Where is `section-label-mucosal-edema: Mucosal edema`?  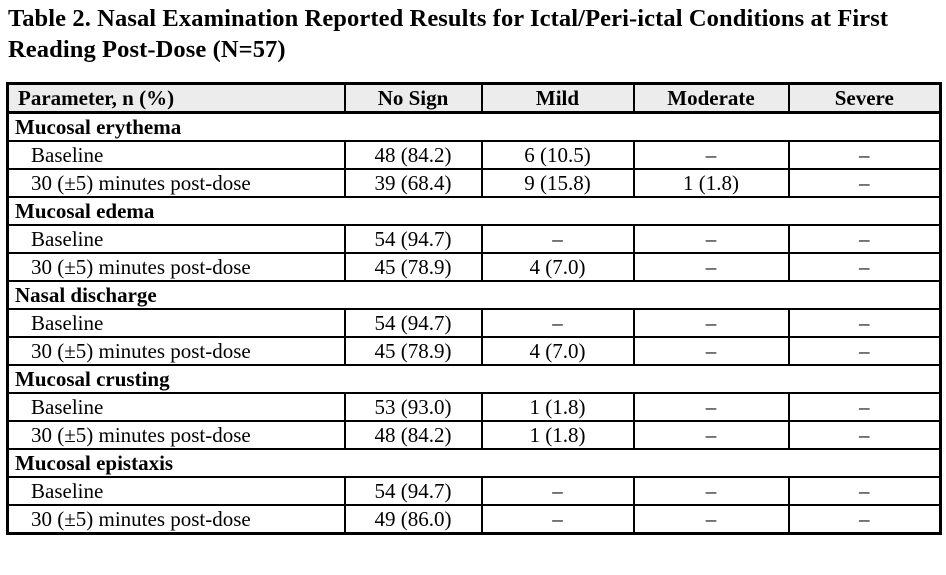
section-label-mucosal-edema: Mucosal edema is located at coordinates (474, 211).